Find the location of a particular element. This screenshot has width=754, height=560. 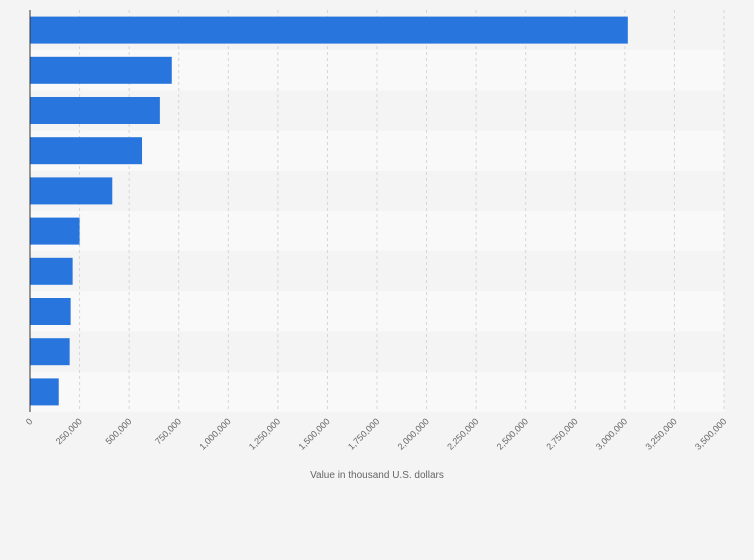

x-tick-label: 1,500,000 is located at coordinates (313, 433).